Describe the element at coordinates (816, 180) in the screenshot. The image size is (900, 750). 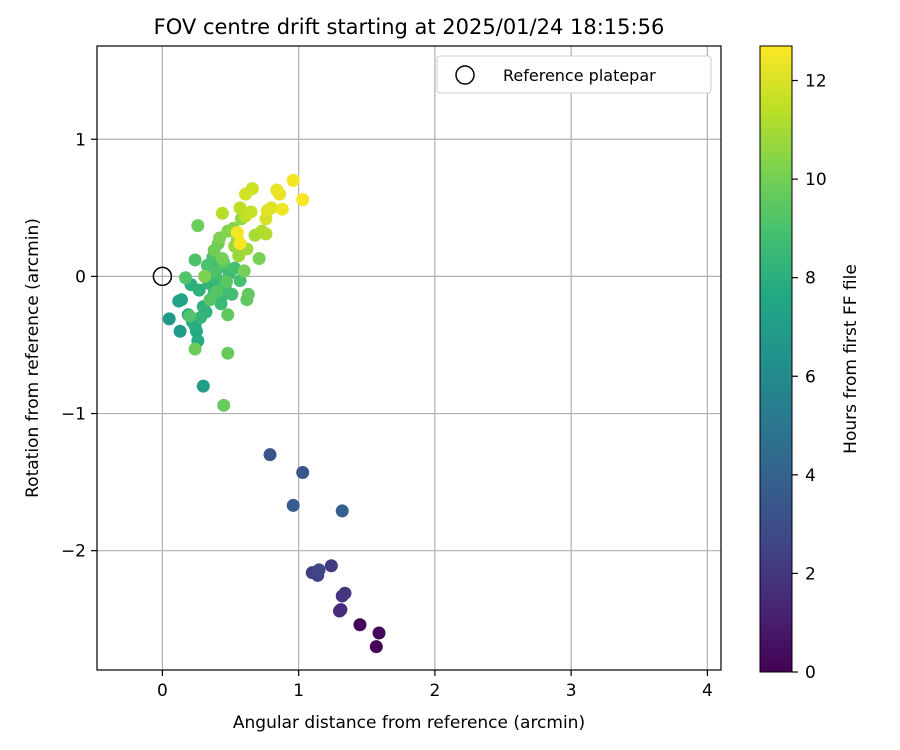
I see `colorbar-tick-label: 10` at that location.